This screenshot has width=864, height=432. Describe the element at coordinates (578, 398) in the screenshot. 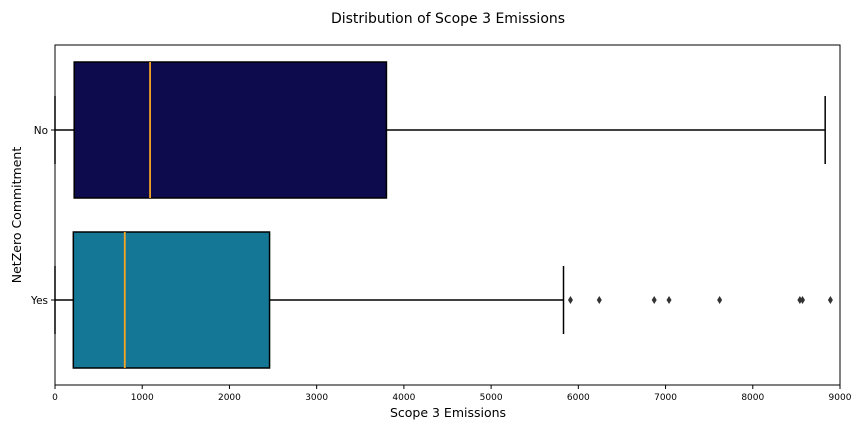

I see `x-tick-label: 6000` at that location.